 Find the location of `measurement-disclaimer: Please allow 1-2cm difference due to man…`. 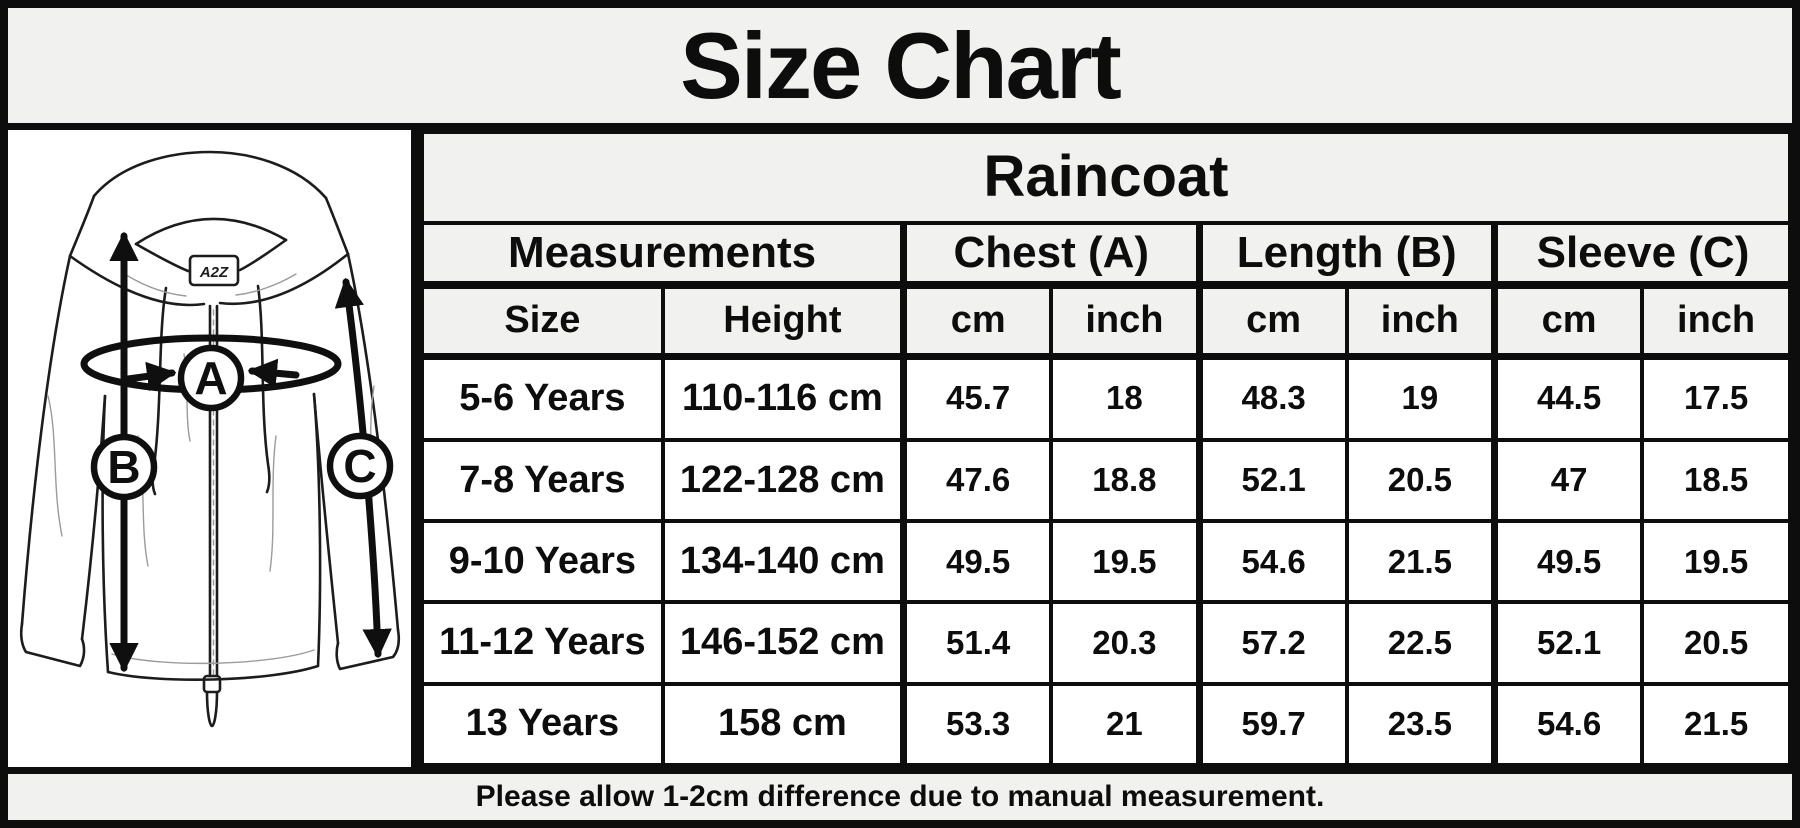

measurement-disclaimer: Please allow 1-2cm difference due to man… is located at coordinates (900, 796).